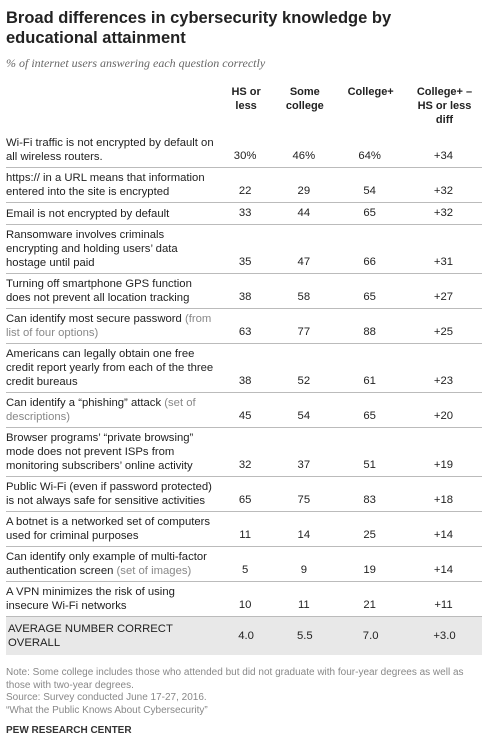  I want to click on value-cell: 46%, so click(305, 150).